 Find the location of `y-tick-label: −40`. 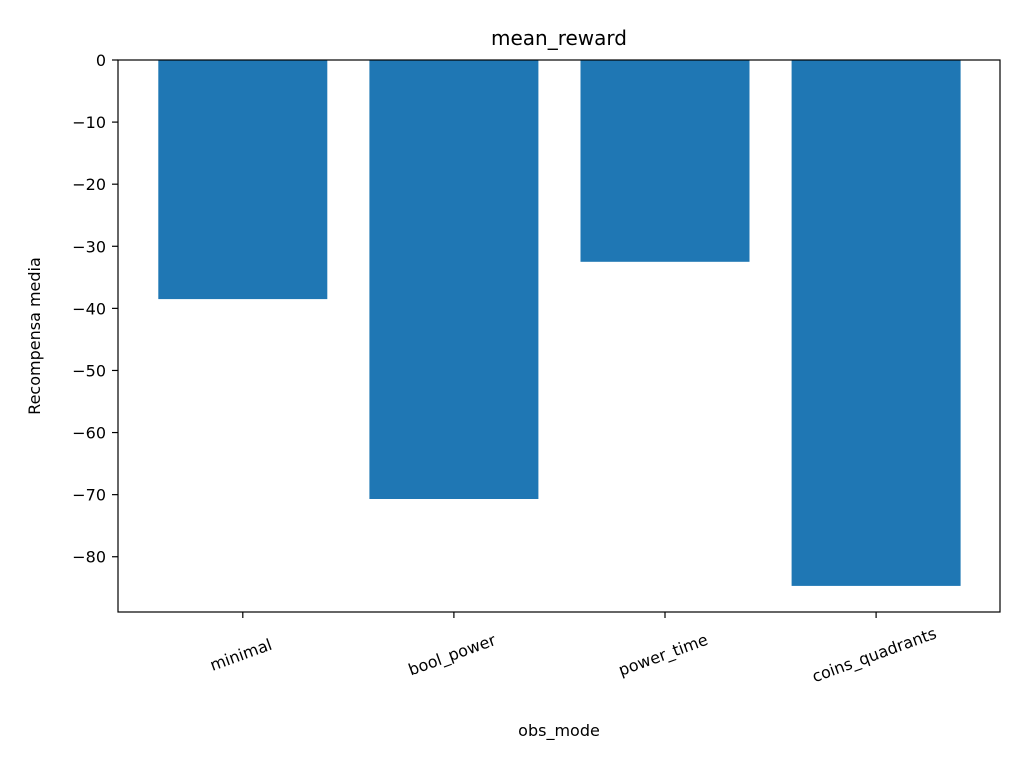

y-tick-label: −40 is located at coordinates (89, 308).